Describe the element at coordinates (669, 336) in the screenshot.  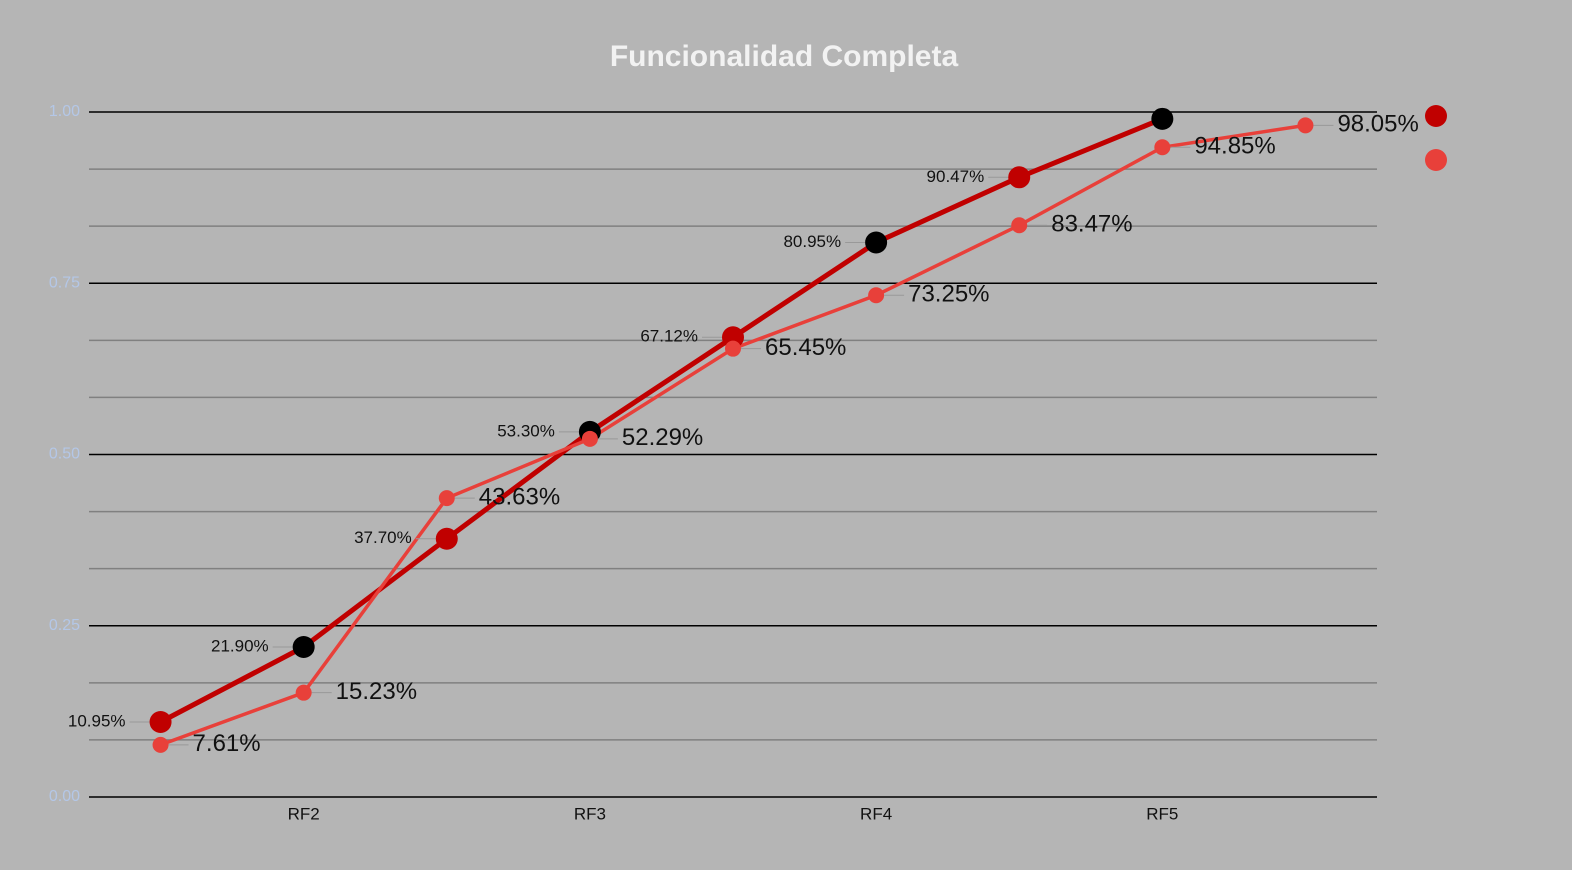
I see `data-label: 67.12%` at that location.